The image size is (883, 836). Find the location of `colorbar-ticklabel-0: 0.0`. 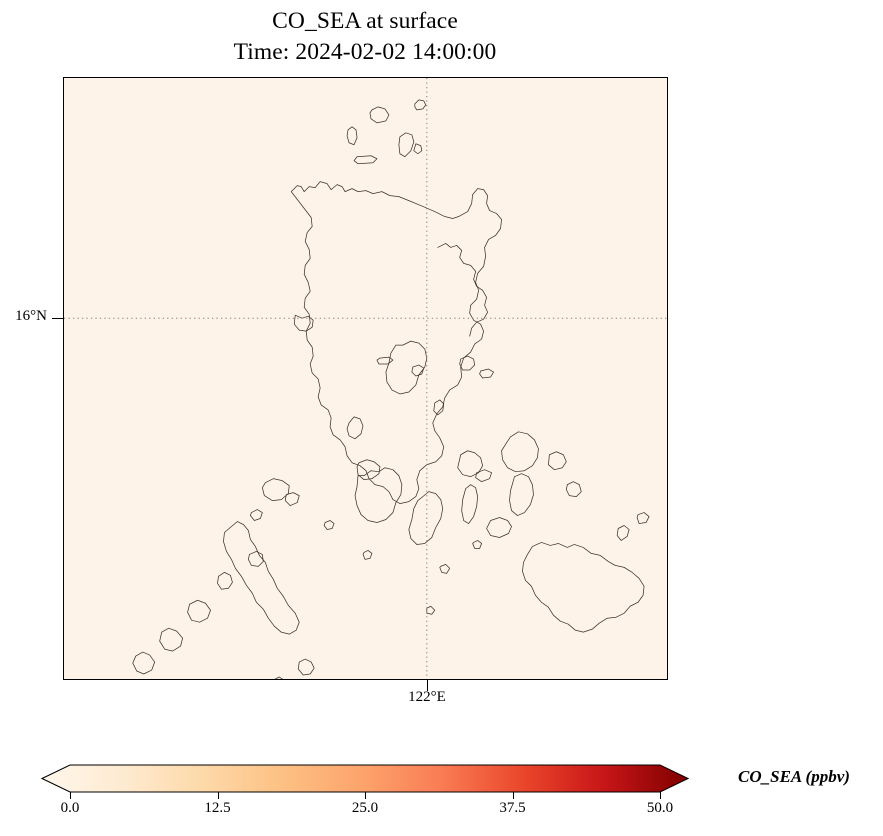

colorbar-ticklabel-0: 0.0 is located at coordinates (70, 808).